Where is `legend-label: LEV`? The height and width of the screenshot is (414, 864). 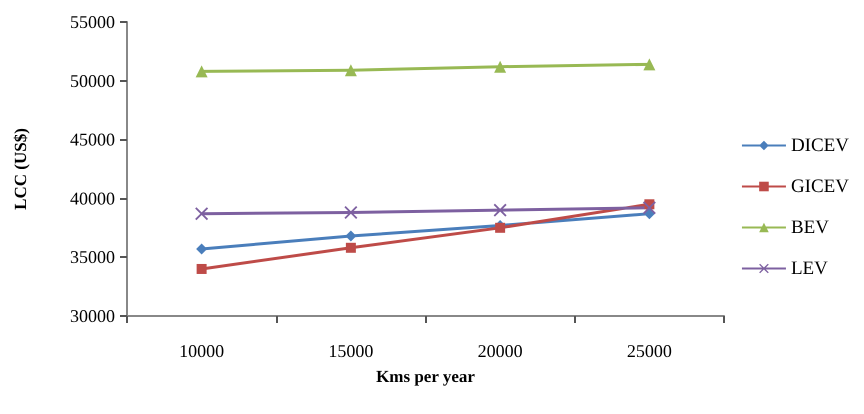
legend-label: LEV is located at coordinates (809, 268).